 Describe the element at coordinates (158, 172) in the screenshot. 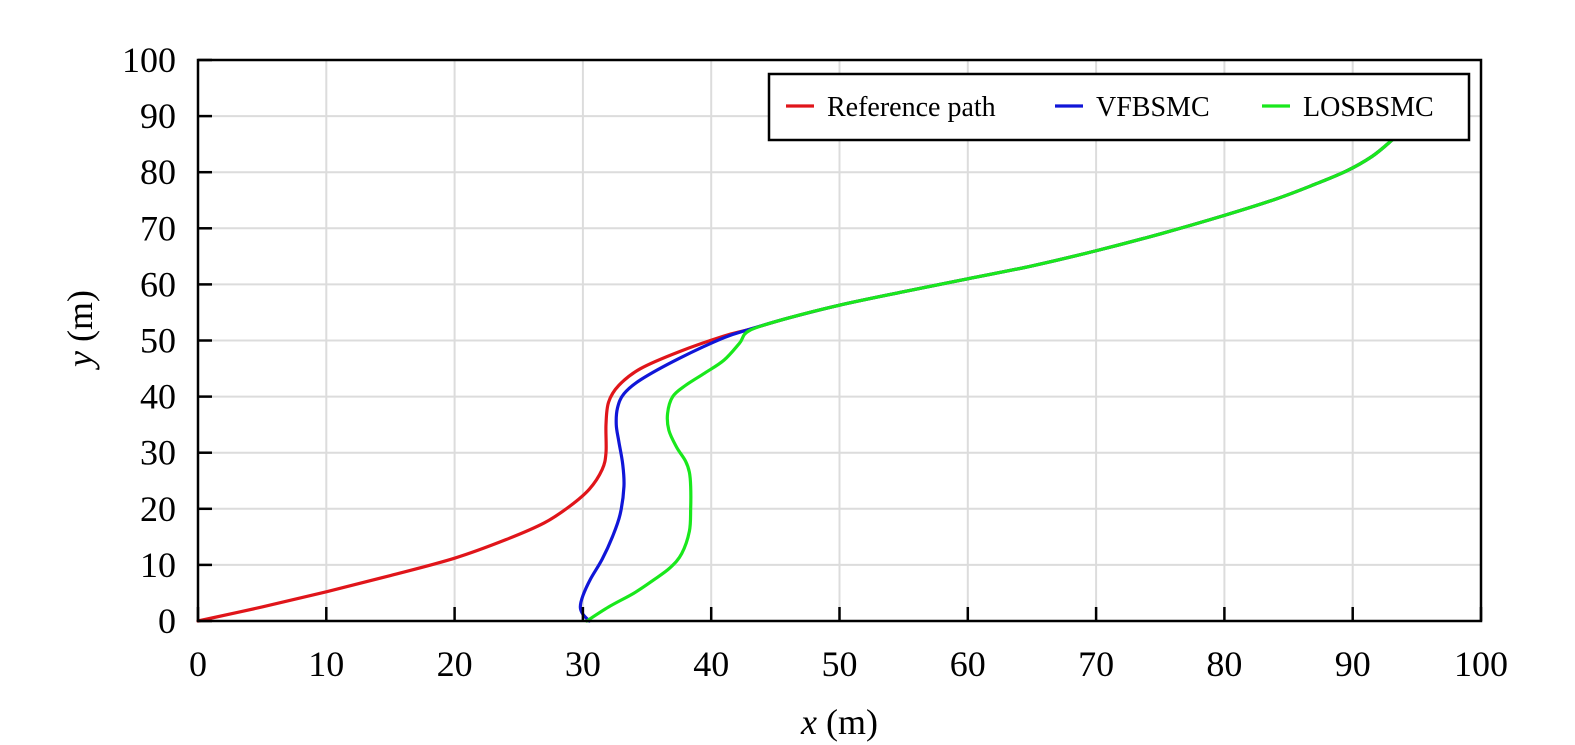

I see `y-tick-label: 80` at that location.